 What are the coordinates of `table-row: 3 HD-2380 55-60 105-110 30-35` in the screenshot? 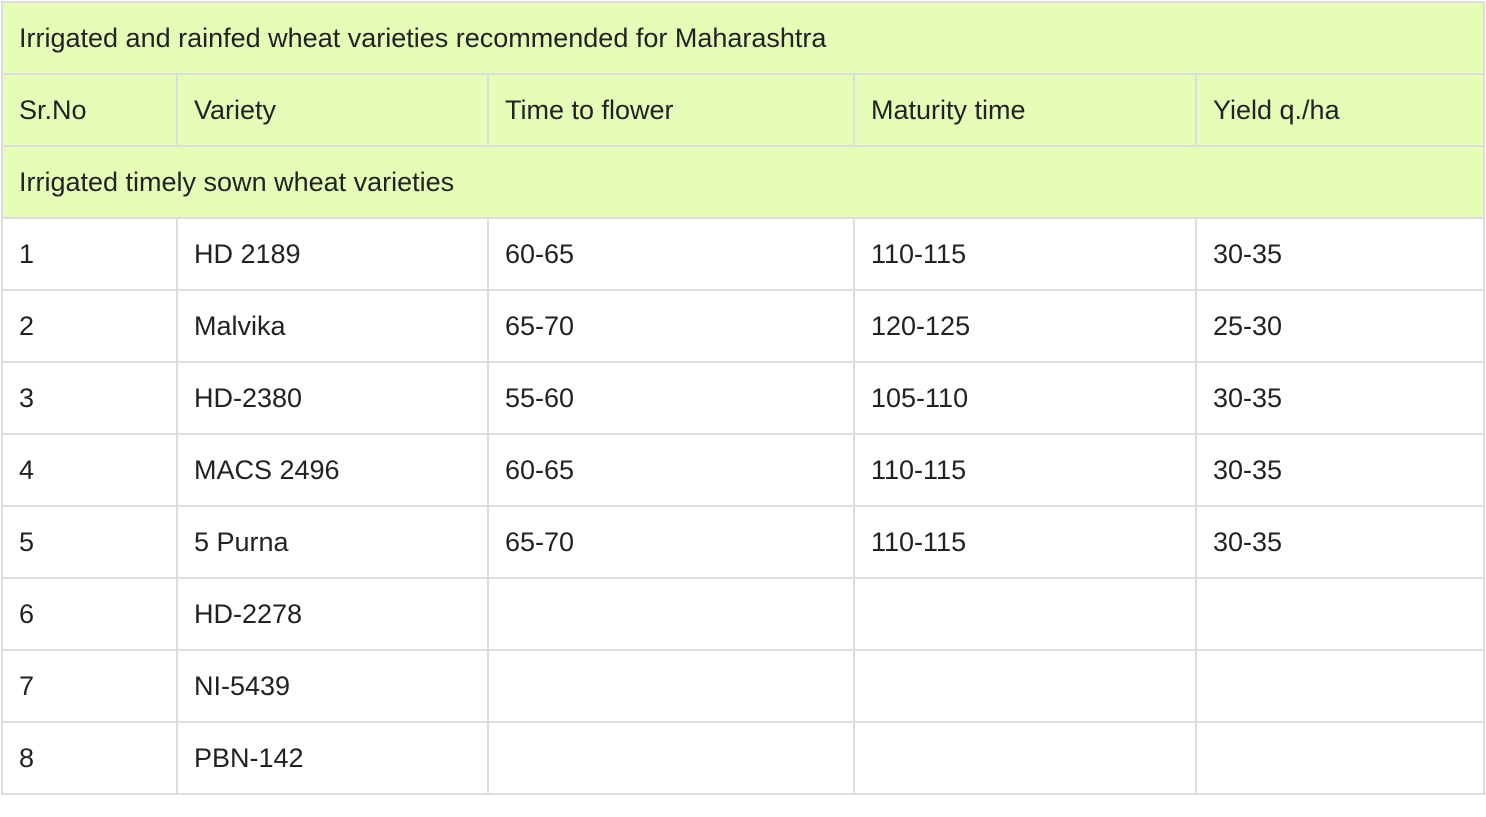 It's located at (743, 398).